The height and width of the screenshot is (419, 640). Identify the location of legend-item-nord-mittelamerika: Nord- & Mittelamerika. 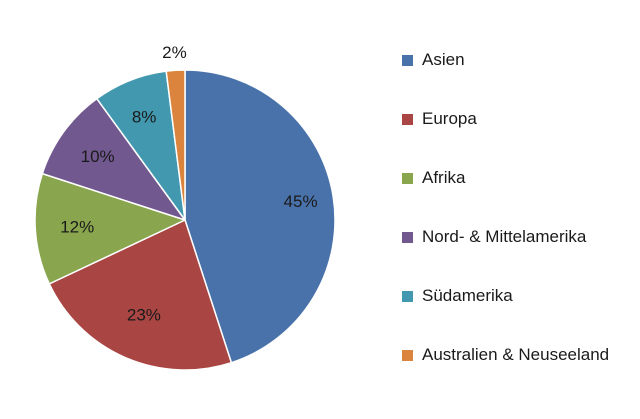
(519, 254).